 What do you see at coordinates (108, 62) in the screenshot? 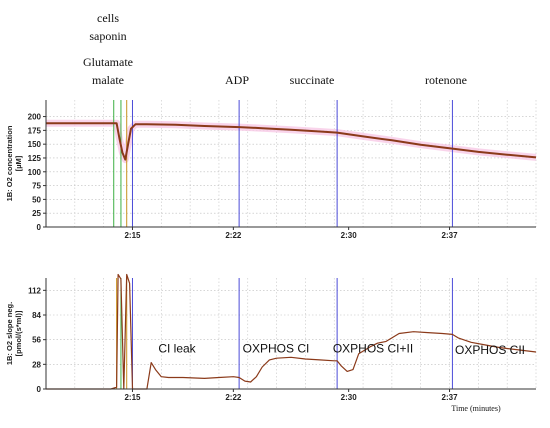
I see `event-label: Glutamate` at bounding box center [108, 62].